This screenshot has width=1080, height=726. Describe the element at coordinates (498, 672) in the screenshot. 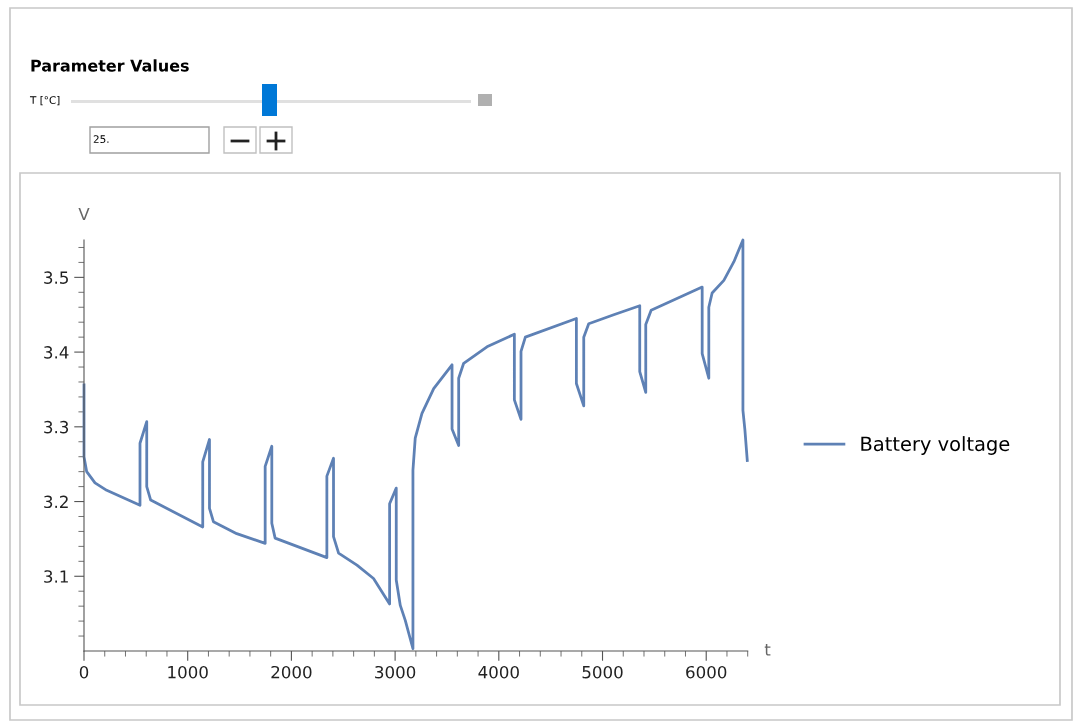

I see `x-tick-label: 4000` at that location.